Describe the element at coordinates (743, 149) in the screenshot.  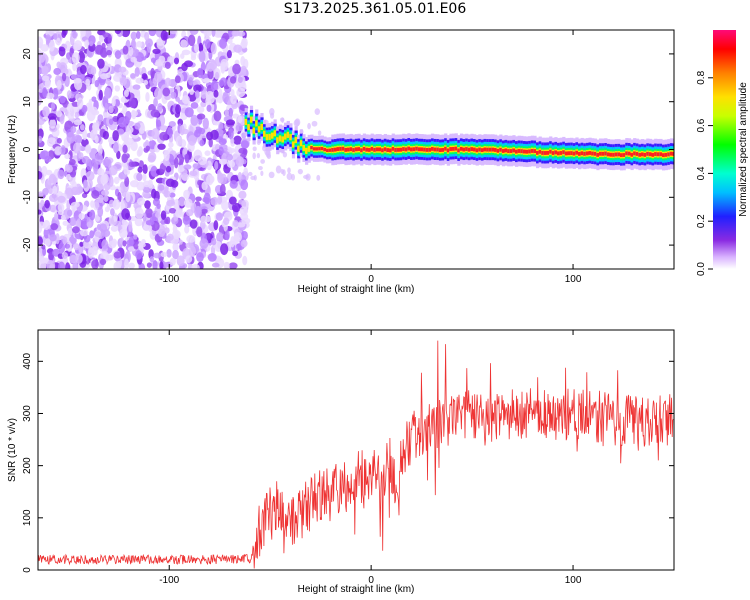
I see `colorbar-label: Normalized spectral amplitude` at that location.